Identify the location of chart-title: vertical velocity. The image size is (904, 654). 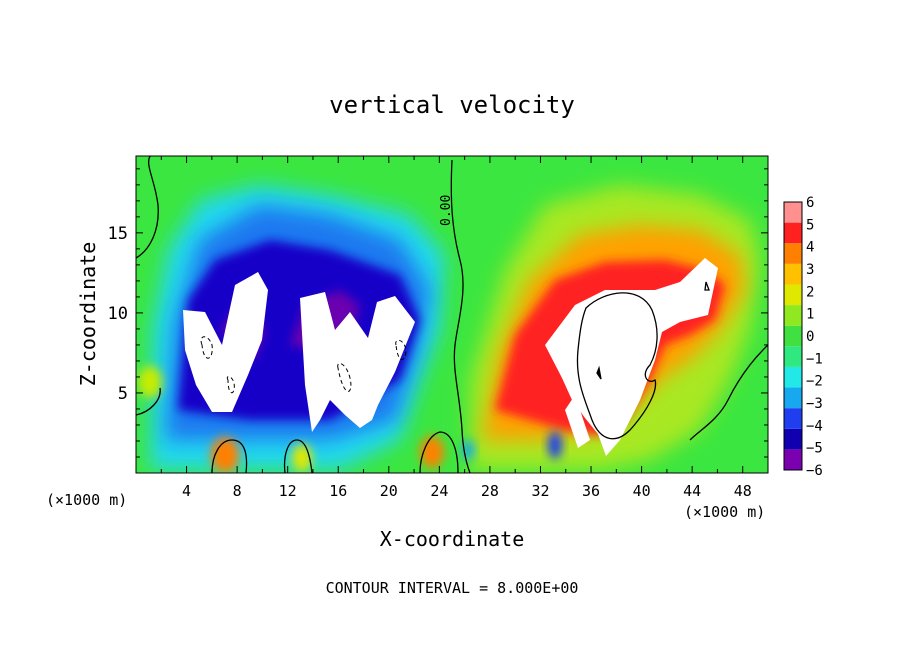
(452, 105).